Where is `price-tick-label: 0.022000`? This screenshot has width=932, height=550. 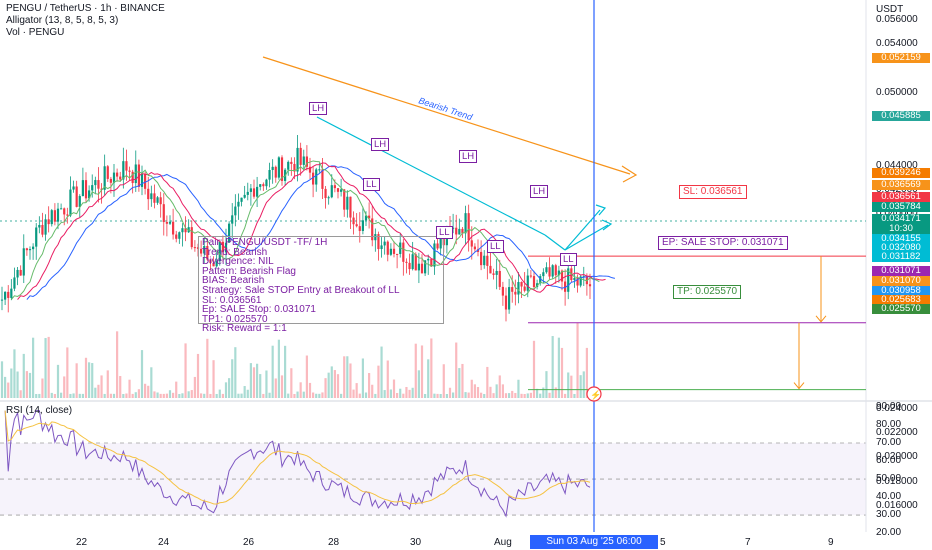
price-tick-label: 0.022000 is located at coordinates (897, 432).